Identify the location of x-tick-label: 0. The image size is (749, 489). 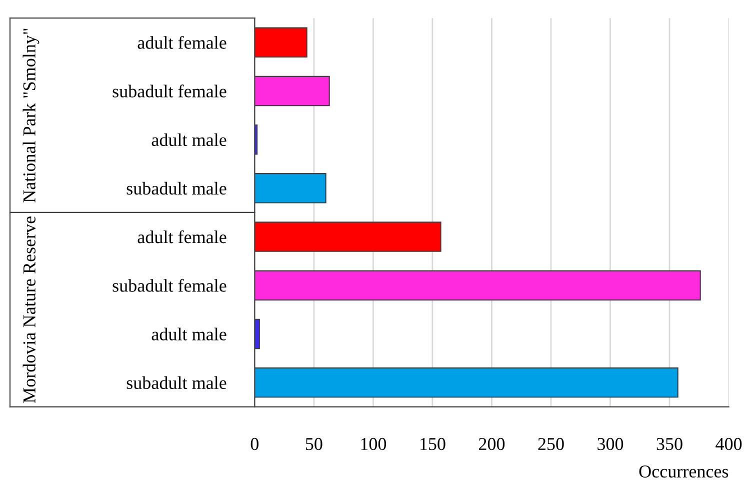
(254, 444).